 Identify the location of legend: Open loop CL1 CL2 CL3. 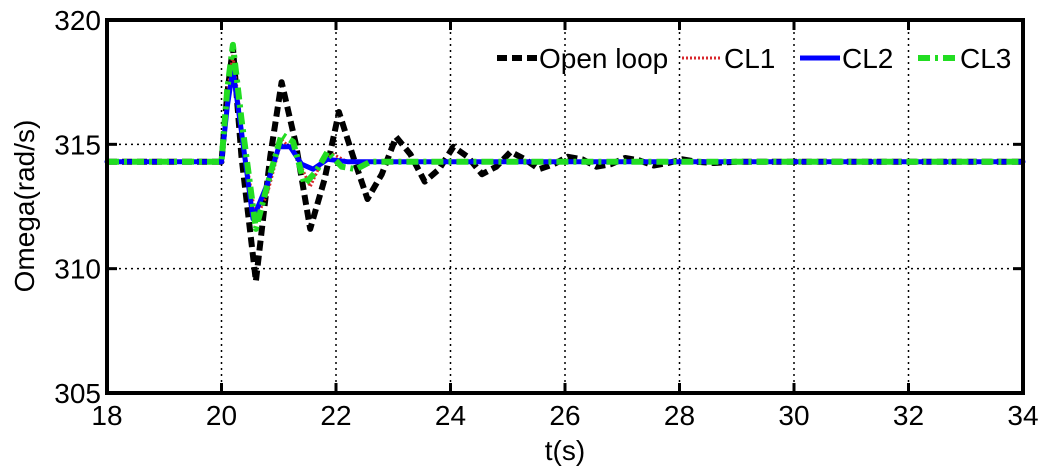
(754, 58).